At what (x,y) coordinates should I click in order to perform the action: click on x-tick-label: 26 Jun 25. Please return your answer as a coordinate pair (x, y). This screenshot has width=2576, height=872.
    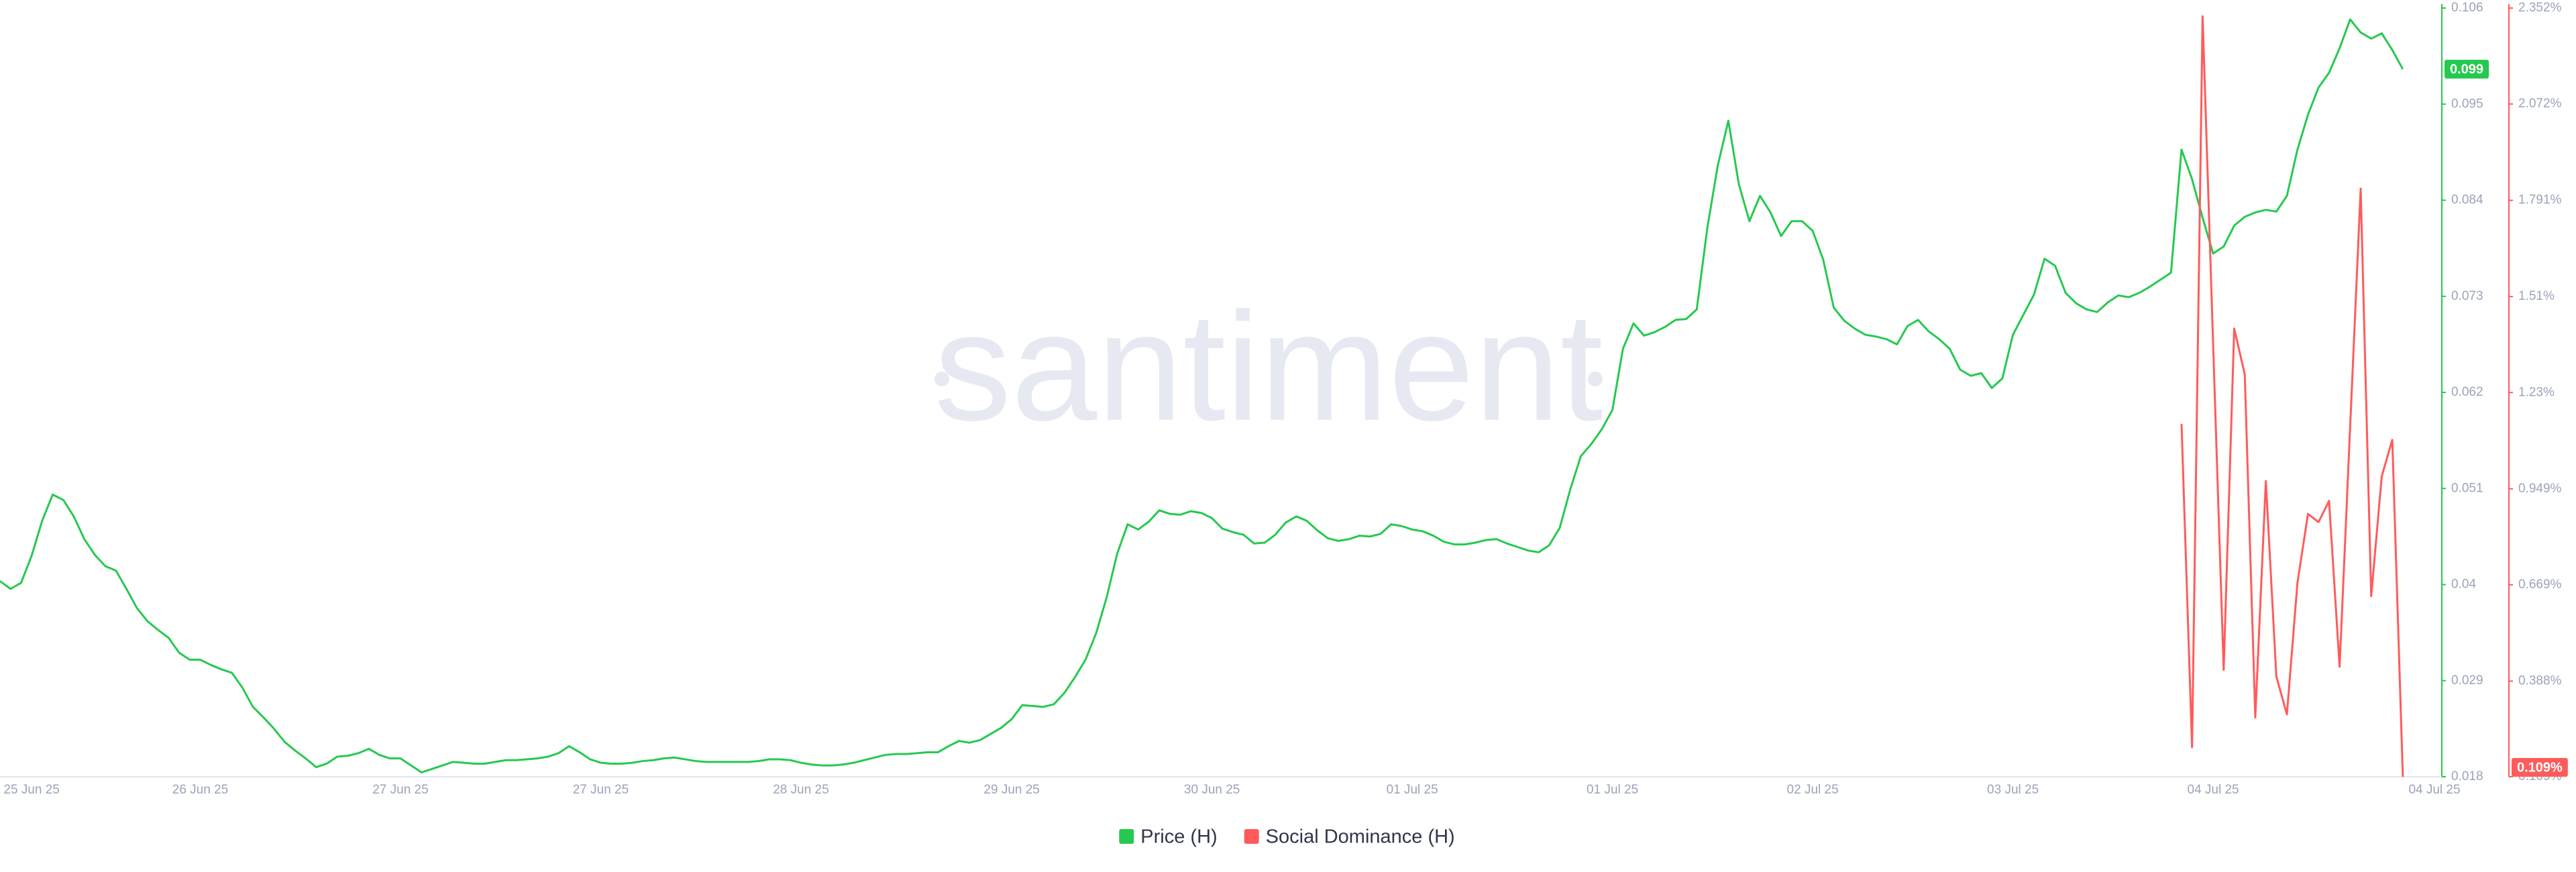
    Looking at the image, I should click on (200, 790).